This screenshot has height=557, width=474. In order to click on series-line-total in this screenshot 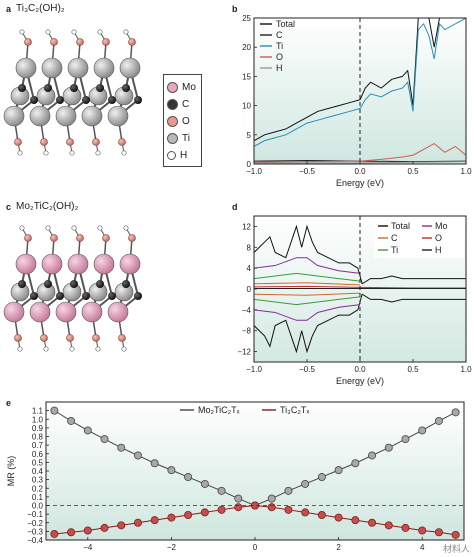, I will do `click(360, 80)`.